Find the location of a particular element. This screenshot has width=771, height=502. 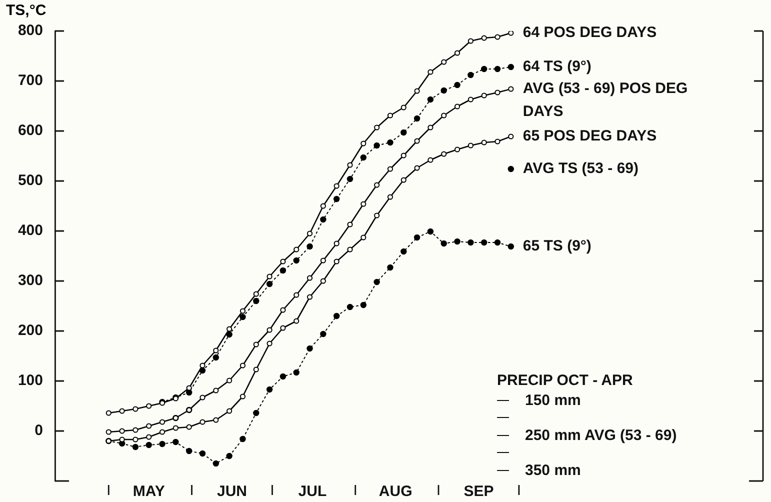

series-label: 64 TS (9°) is located at coordinates (557, 67).